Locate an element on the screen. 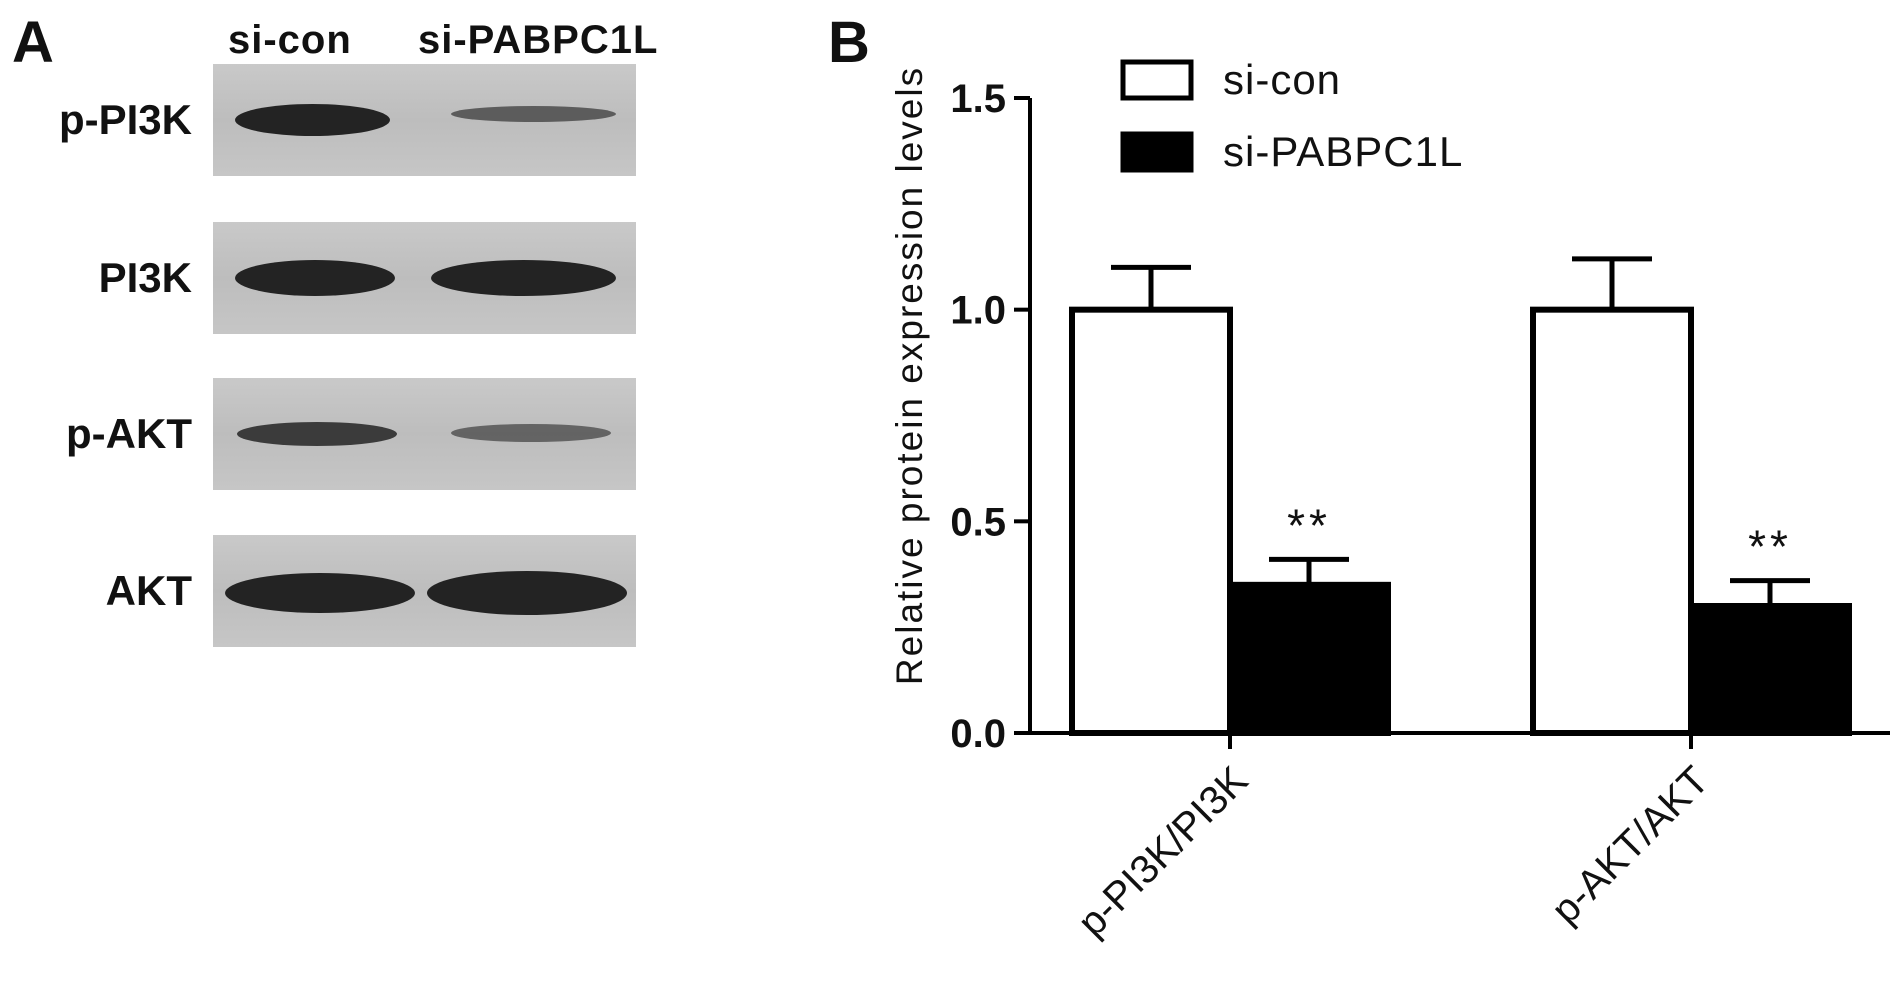  blot-label: AKT is located at coordinates (148, 590).